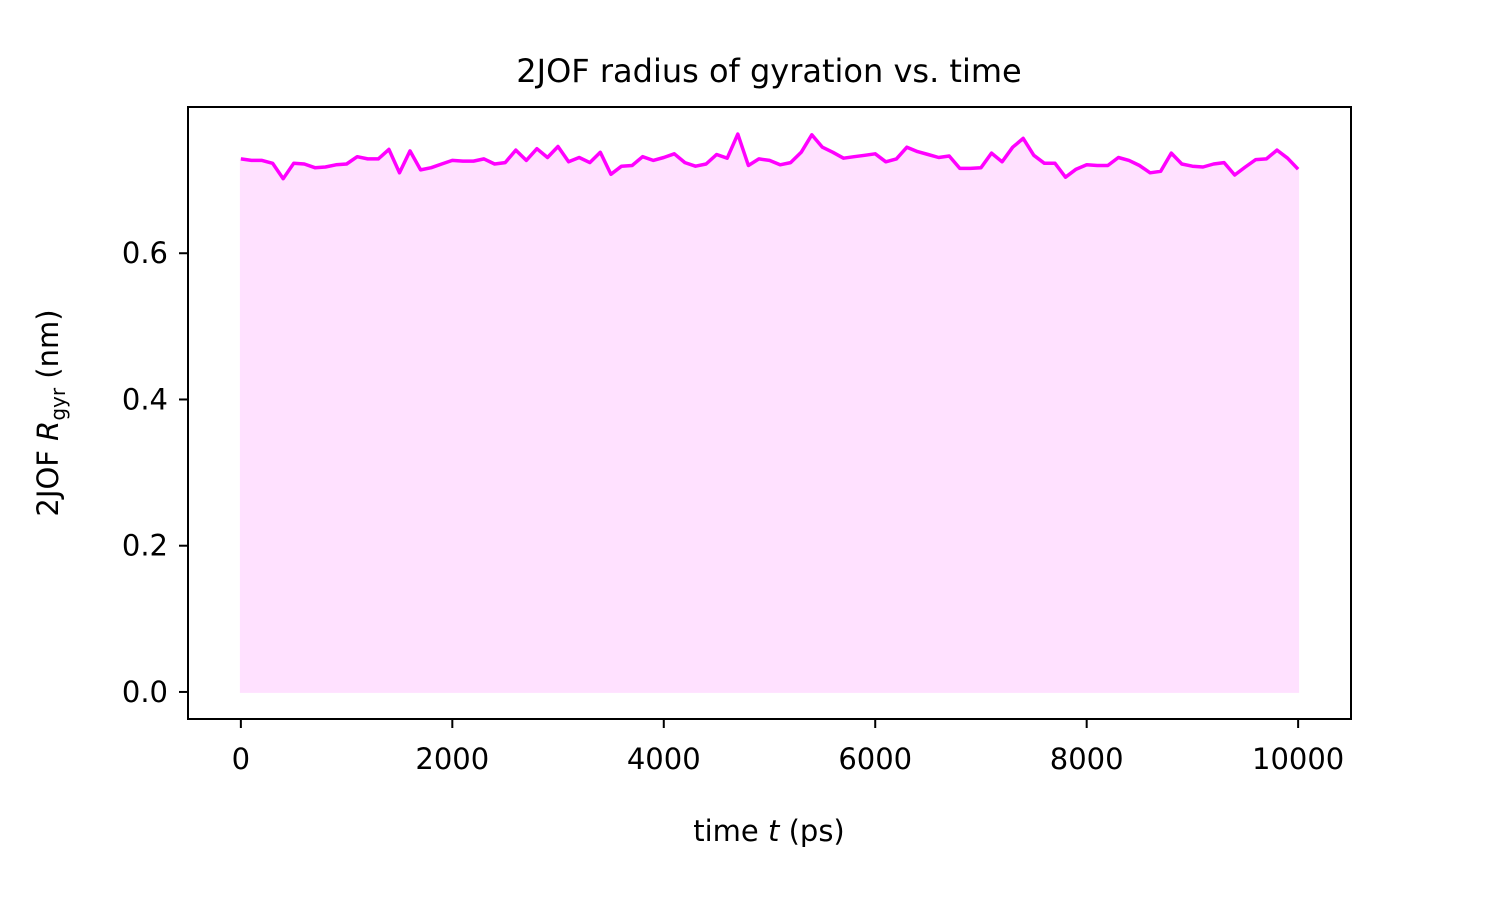 The height and width of the screenshot is (900, 1500). What do you see at coordinates (1298, 759) in the screenshot?
I see `x-tick-label: 10000` at bounding box center [1298, 759].